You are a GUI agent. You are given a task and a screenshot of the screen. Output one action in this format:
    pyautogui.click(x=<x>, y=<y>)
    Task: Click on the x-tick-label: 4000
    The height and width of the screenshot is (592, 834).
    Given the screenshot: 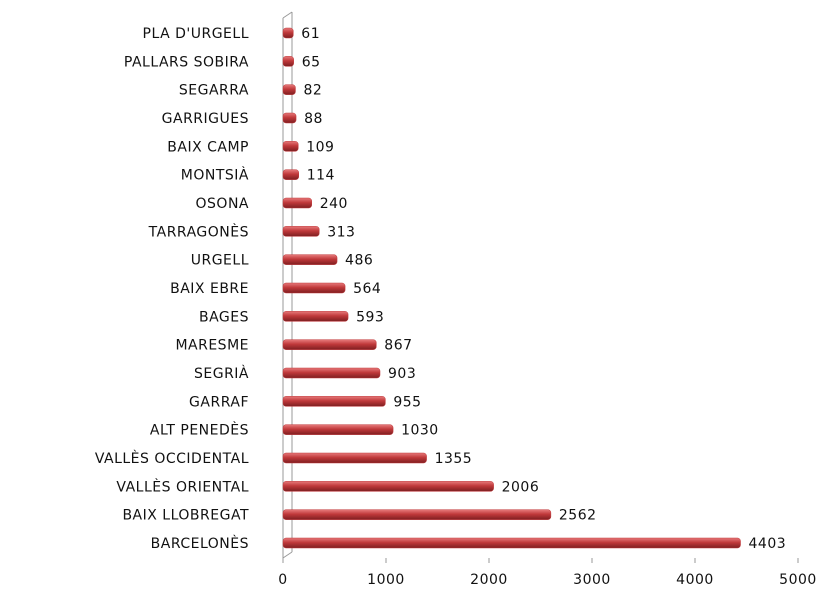 What is the action you would take?
    pyautogui.click(x=695, y=580)
    